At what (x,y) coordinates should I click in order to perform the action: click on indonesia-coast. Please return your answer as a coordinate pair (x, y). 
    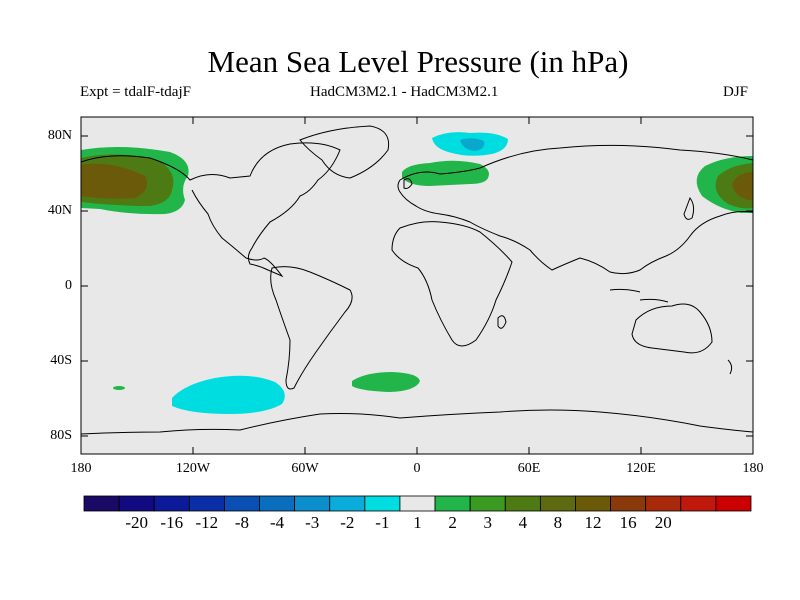
    Looking at the image, I should click on (639, 295).